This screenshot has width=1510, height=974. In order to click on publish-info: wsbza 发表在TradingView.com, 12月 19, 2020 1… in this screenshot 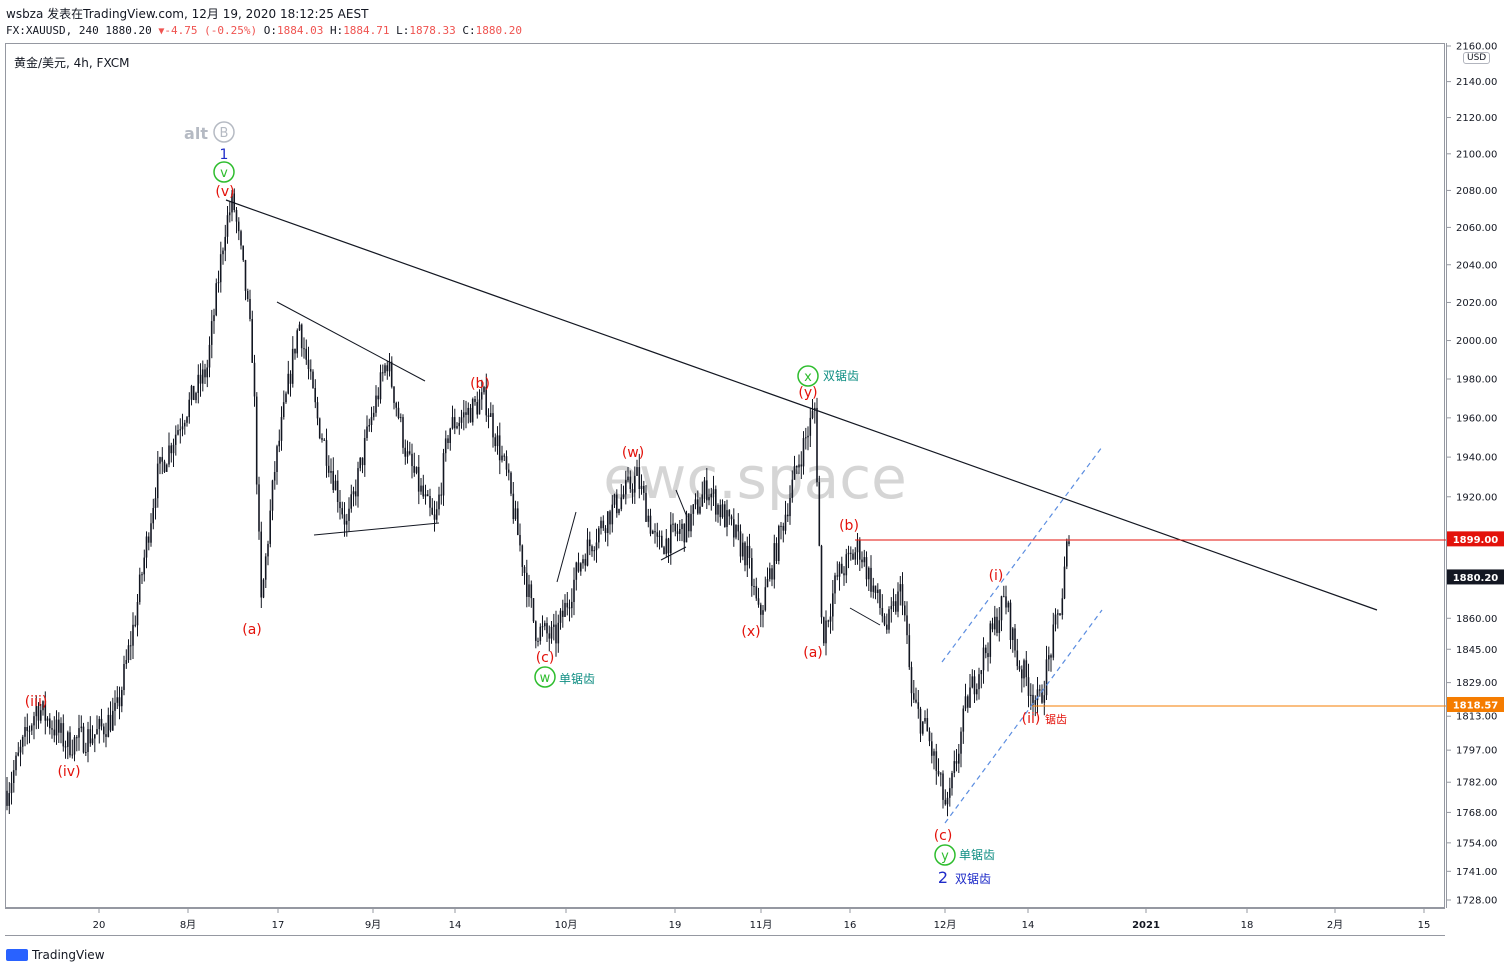, I will do `click(187, 14)`.